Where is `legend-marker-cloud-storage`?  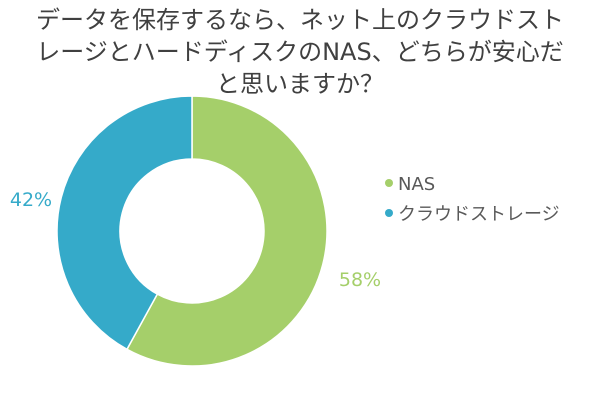 legend-marker-cloud-storage is located at coordinates (389, 213).